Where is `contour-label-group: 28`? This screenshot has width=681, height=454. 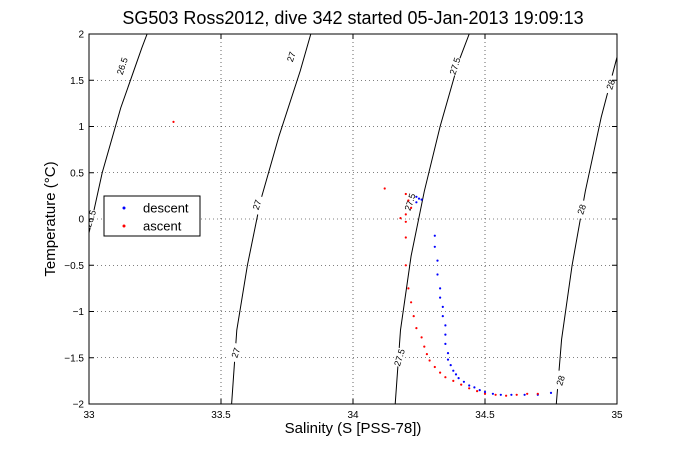 contour-label-group: 28 is located at coordinates (582, 209).